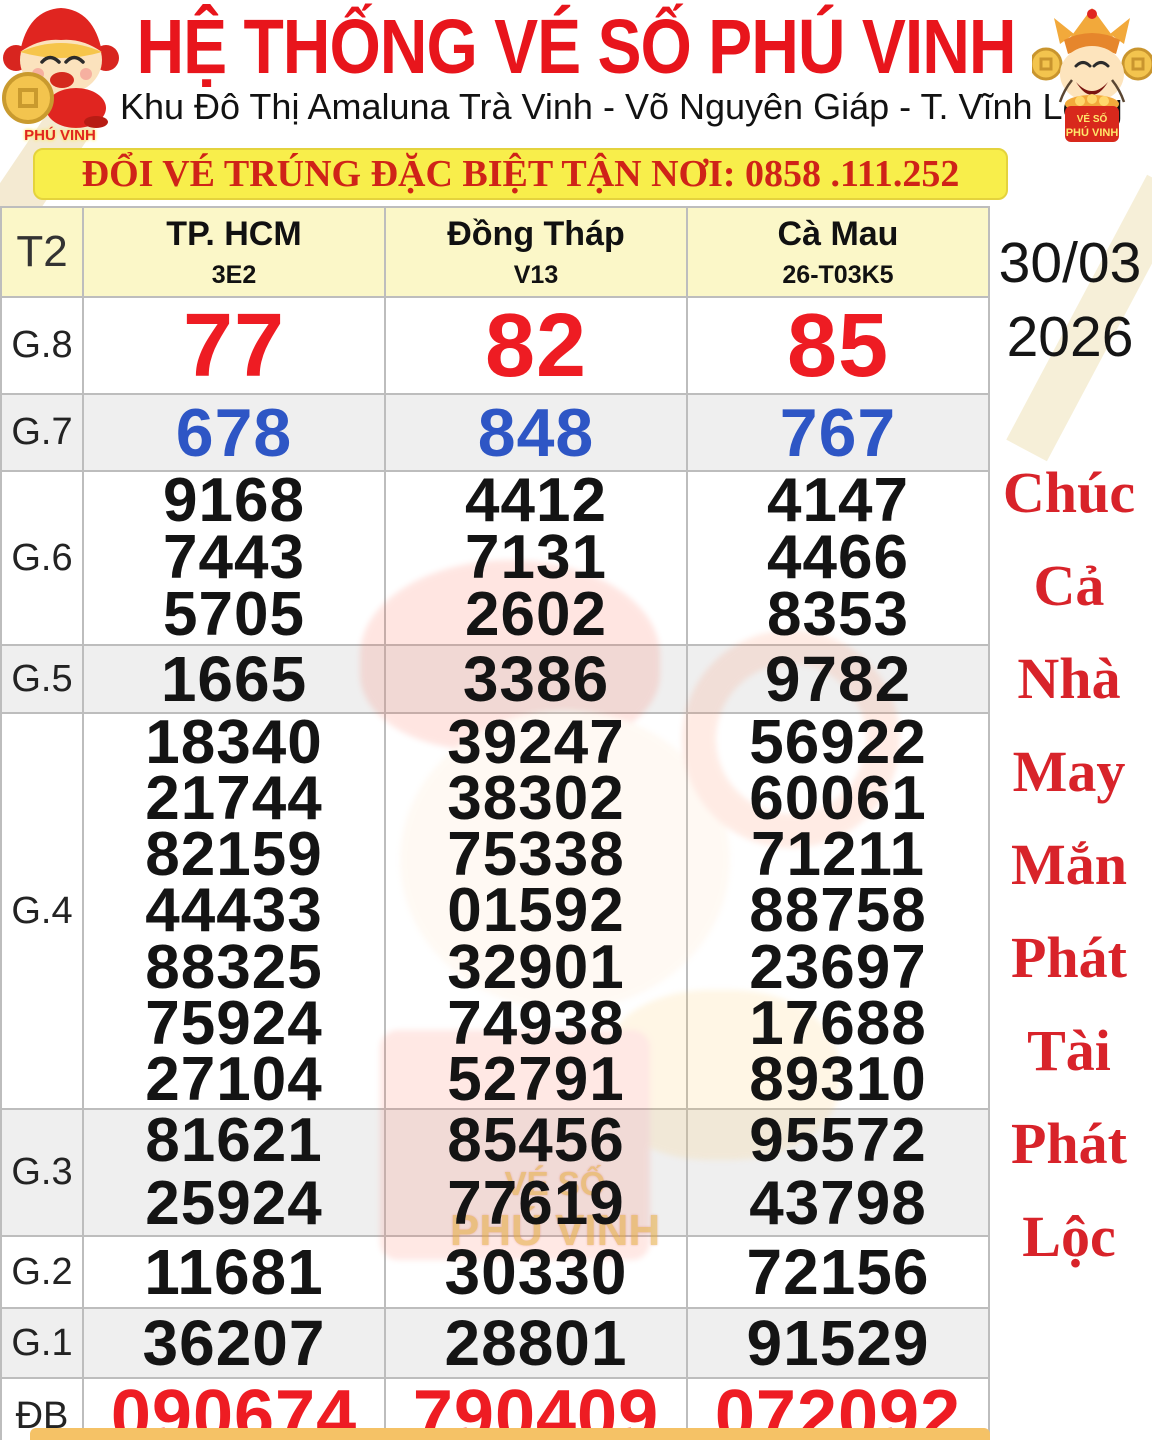 The width and height of the screenshot is (1152, 1440). What do you see at coordinates (838, 911) in the screenshot?
I see `prize-number: 88758` at bounding box center [838, 911].